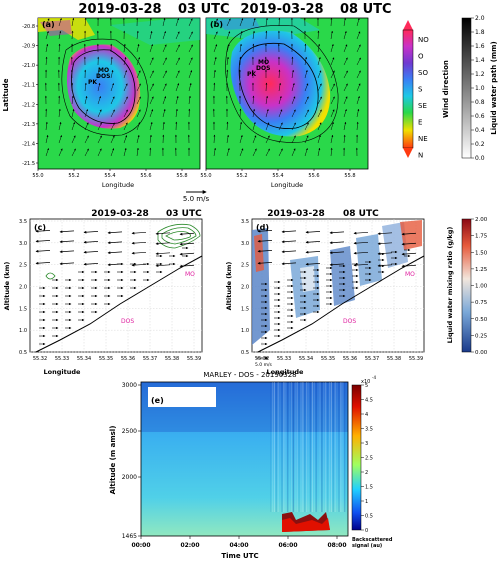 The height and width of the screenshot is (564, 500). I want to click on lwp-tick-label-7: 0.6, so click(480, 116).